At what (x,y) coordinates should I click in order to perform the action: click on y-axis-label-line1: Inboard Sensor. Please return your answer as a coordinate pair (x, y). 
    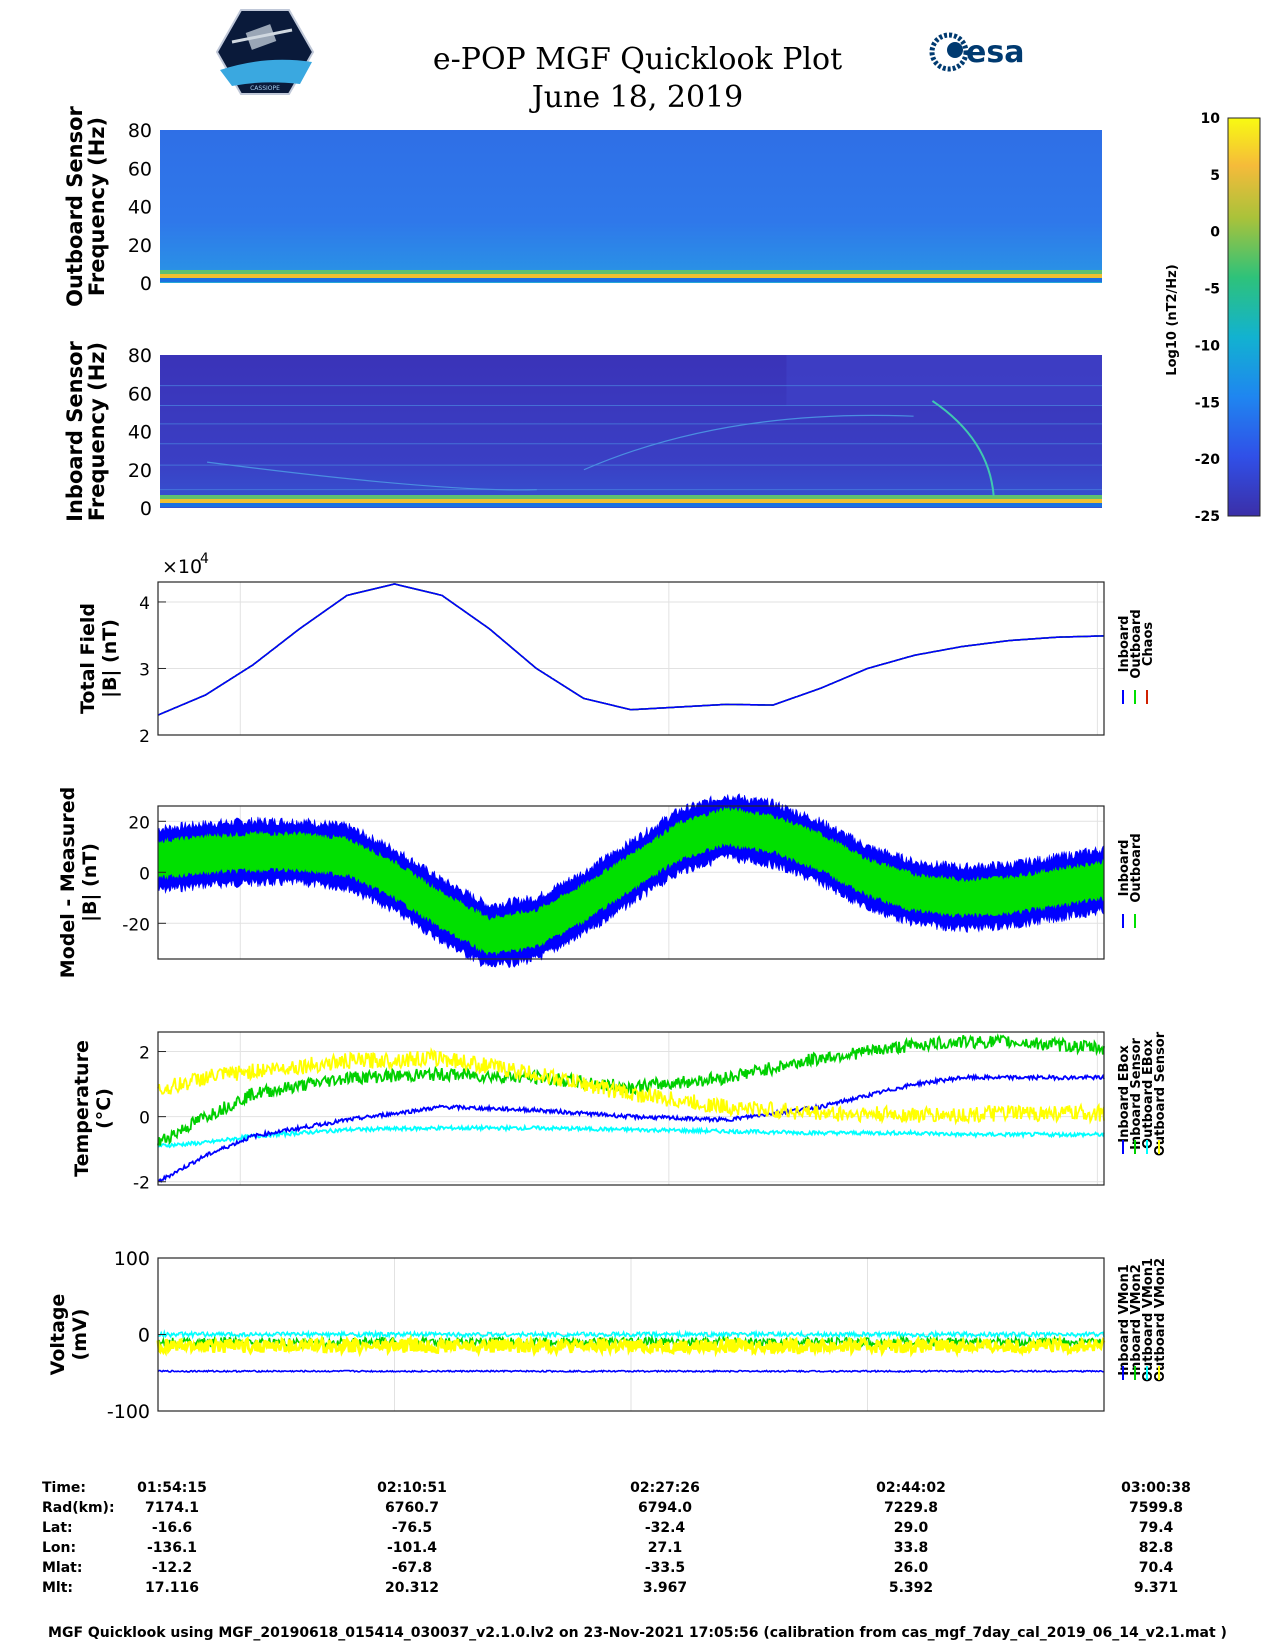
    Looking at the image, I should click on (75, 431).